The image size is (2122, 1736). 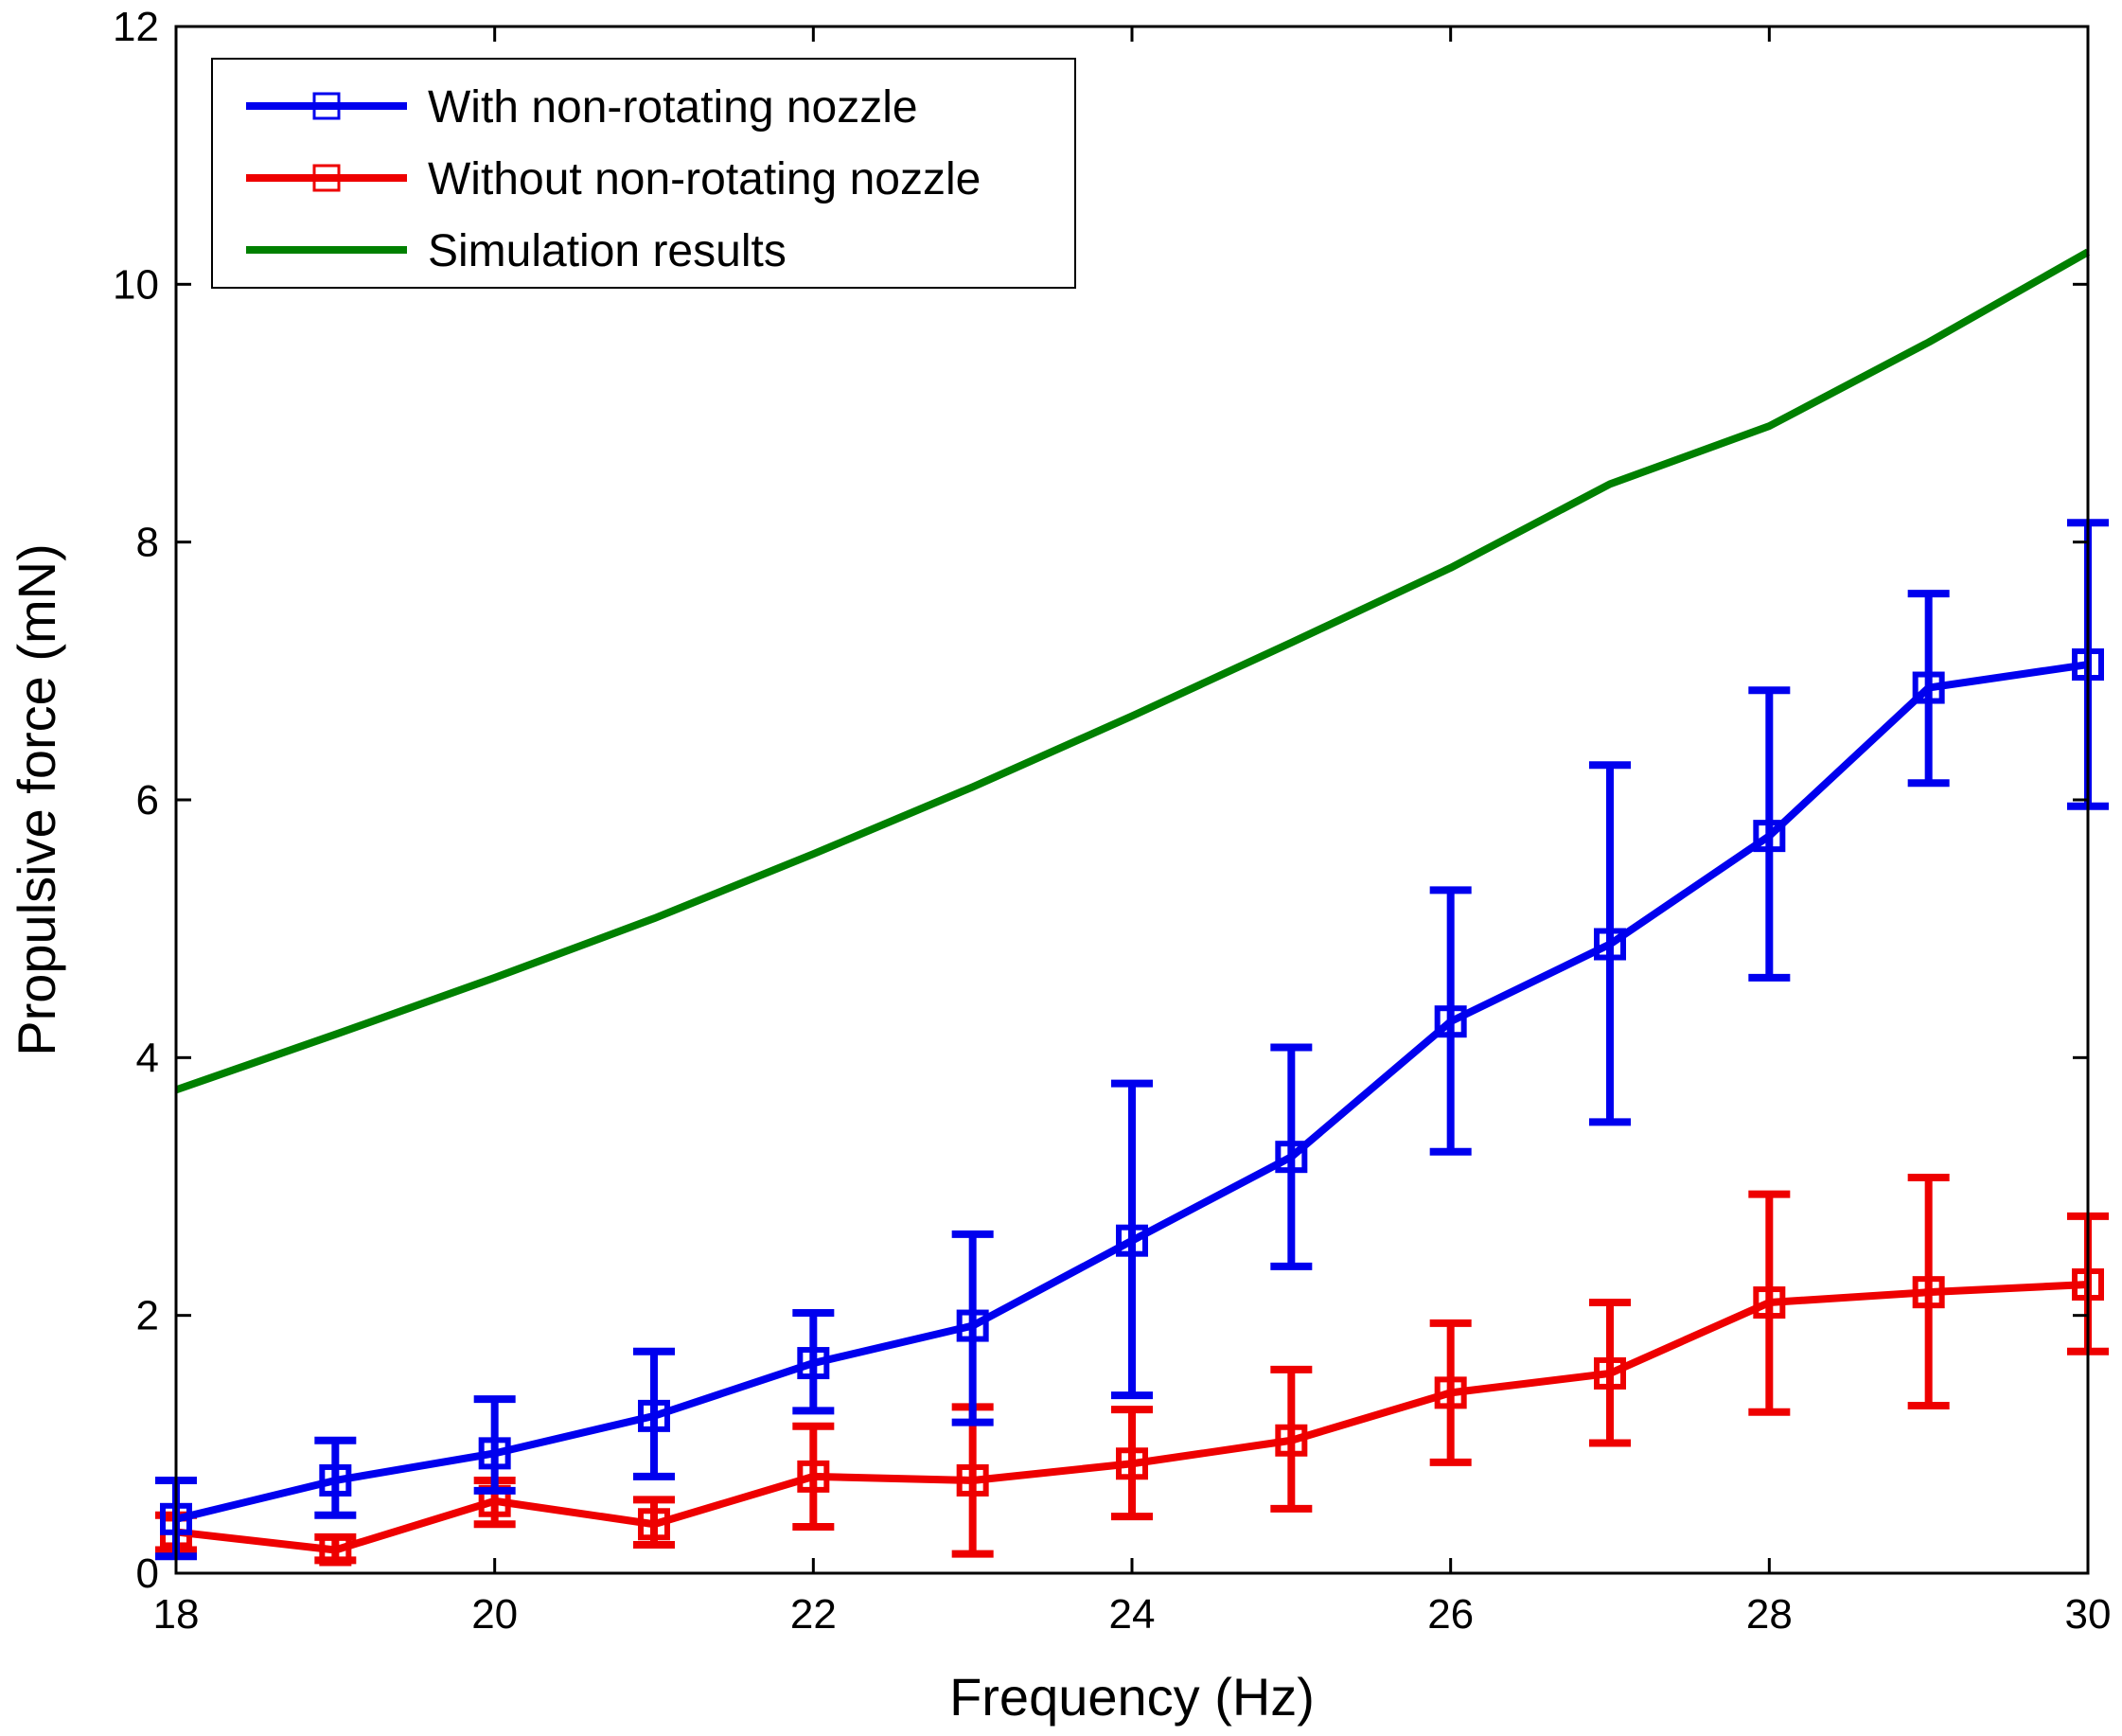 What do you see at coordinates (704, 179) in the screenshot?
I see `legend-label-without-nozzle: Without non-rotating nozzle` at bounding box center [704, 179].